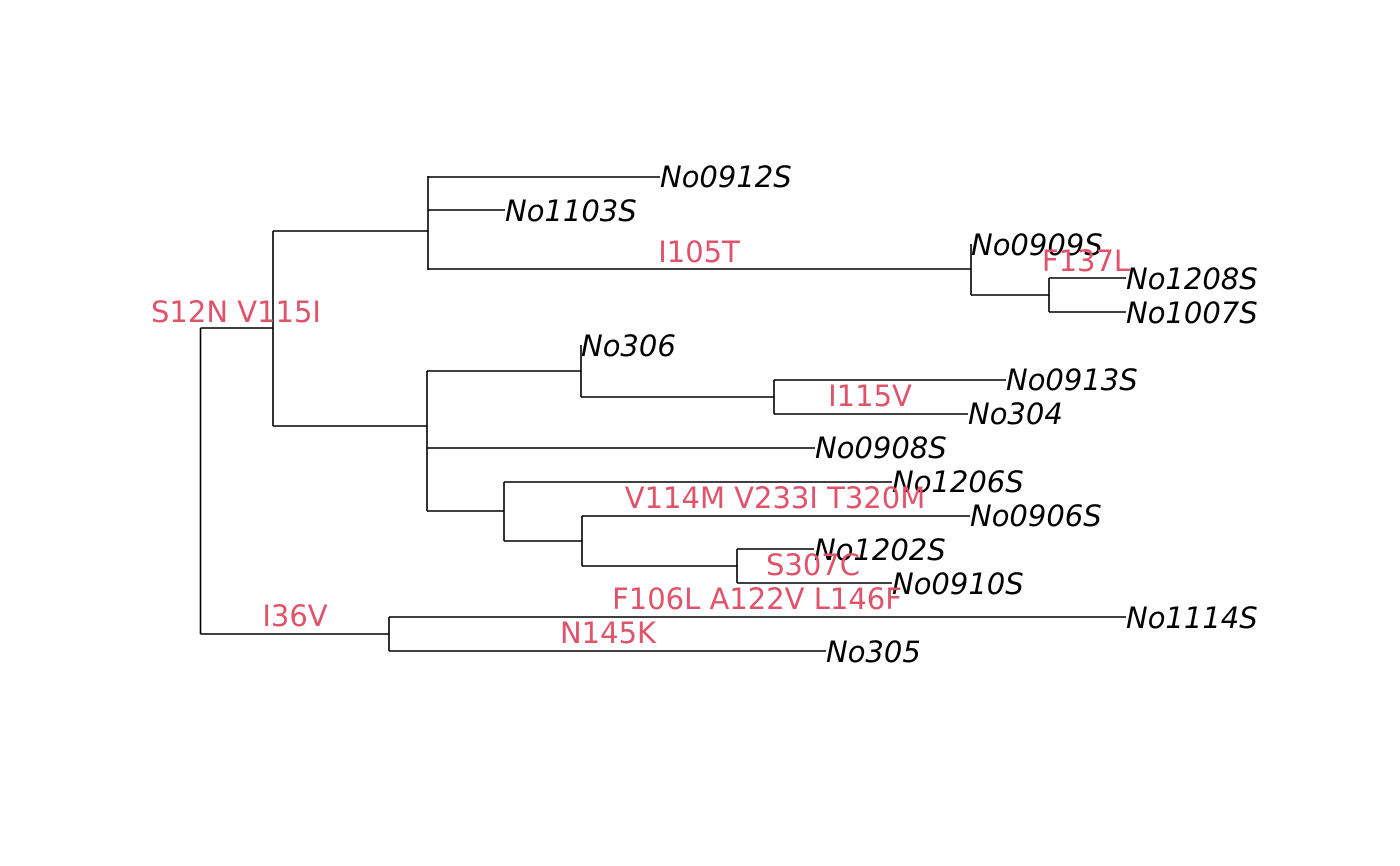 The image size is (1400, 866). What do you see at coordinates (873, 652) in the screenshot?
I see `tip-label: No305` at bounding box center [873, 652].